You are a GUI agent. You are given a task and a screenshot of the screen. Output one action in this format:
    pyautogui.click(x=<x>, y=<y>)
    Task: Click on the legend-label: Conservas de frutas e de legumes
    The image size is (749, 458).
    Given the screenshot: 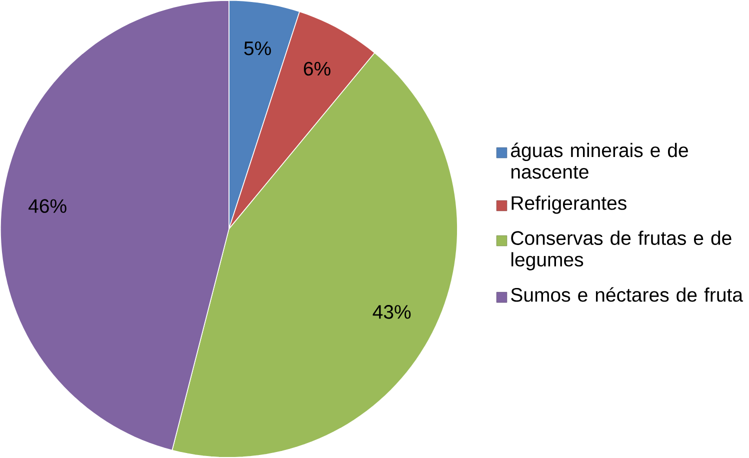 What is the action you would take?
    pyautogui.click(x=621, y=250)
    